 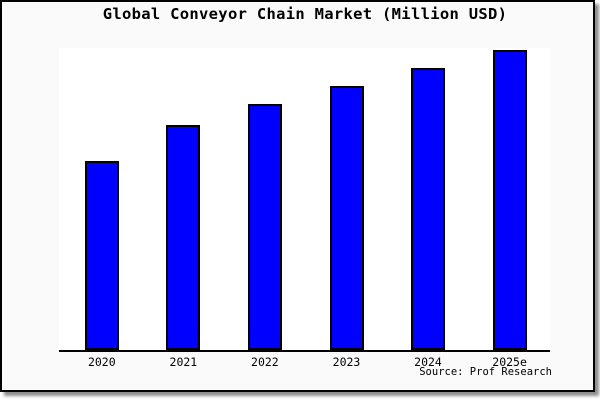 What do you see at coordinates (428, 362) in the screenshot?
I see `x-axis-label-2024: 2024` at bounding box center [428, 362].